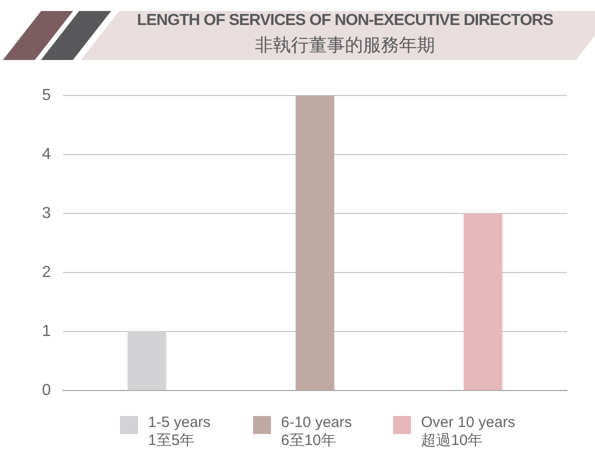  What do you see at coordinates (345, 45) in the screenshot?
I see `chart-subtitle: 非執行董事的服務年期` at bounding box center [345, 45].